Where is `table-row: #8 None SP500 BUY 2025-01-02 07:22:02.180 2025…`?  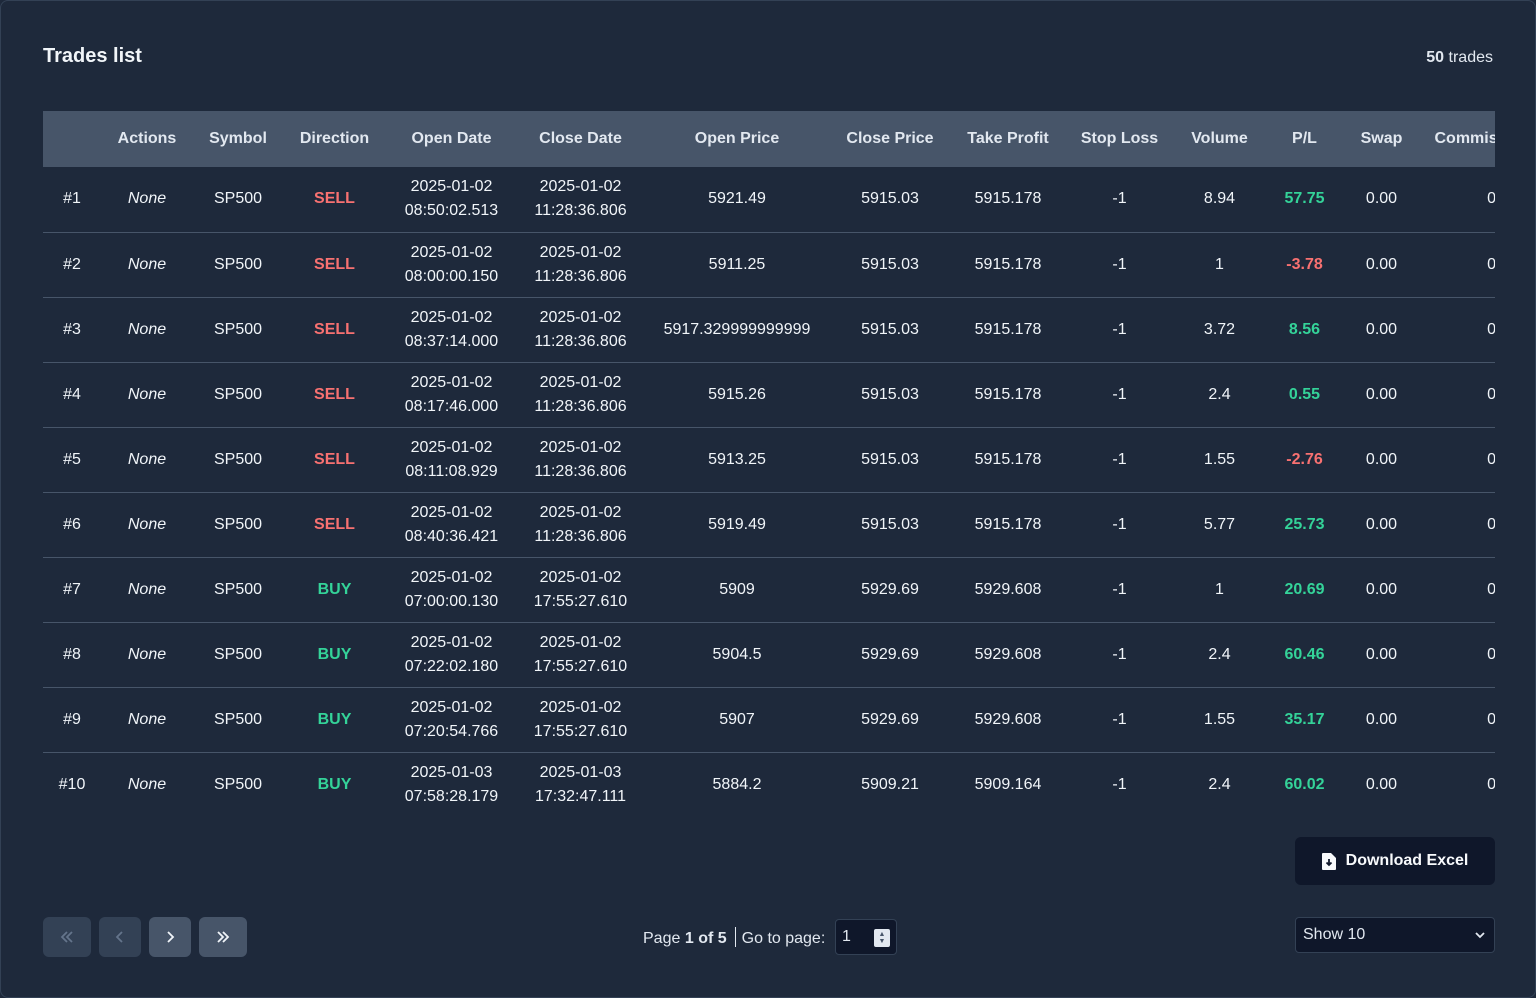 table-row: #8 None SP500 BUY 2025-01-02 07:22:02.180 2025… is located at coordinates (769, 654).